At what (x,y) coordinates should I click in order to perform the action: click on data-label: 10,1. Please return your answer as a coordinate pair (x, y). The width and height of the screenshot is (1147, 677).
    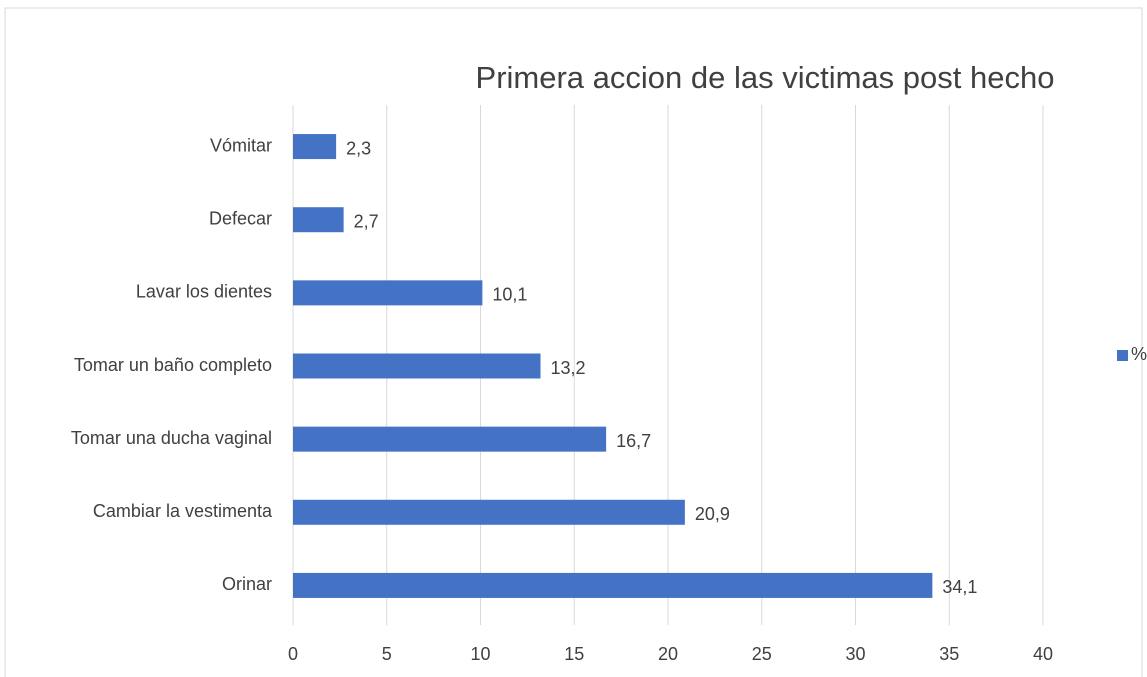
    Looking at the image, I should click on (509, 295).